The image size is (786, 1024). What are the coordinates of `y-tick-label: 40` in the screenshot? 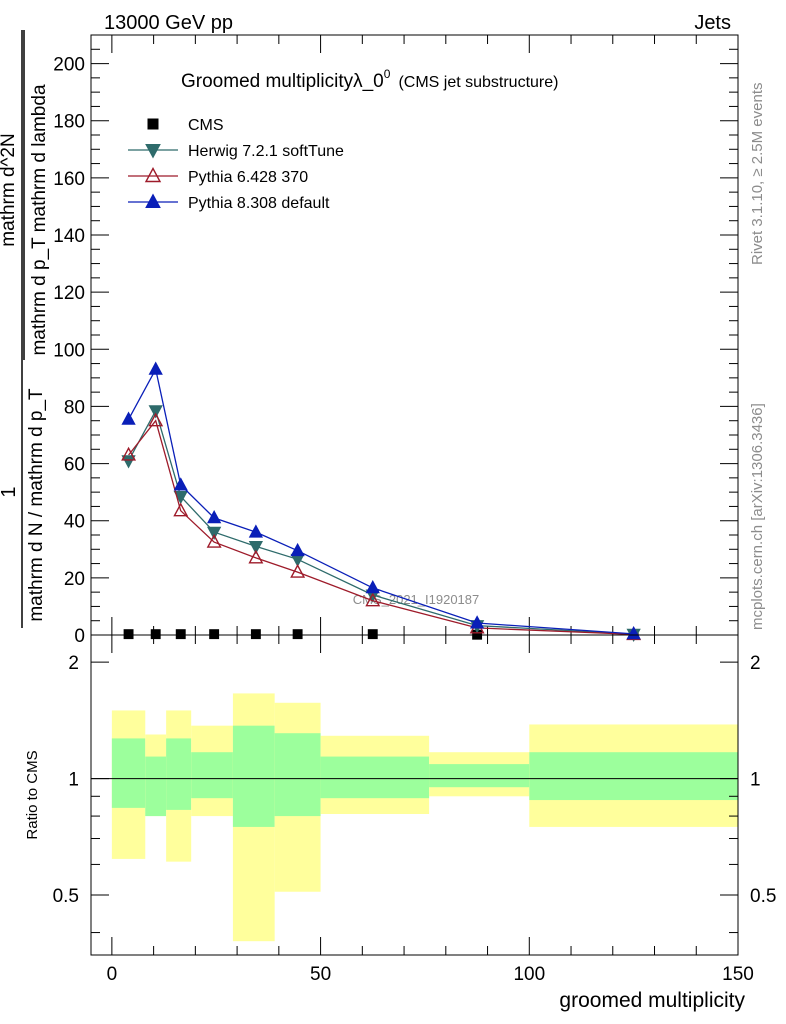 It's located at (74, 522).